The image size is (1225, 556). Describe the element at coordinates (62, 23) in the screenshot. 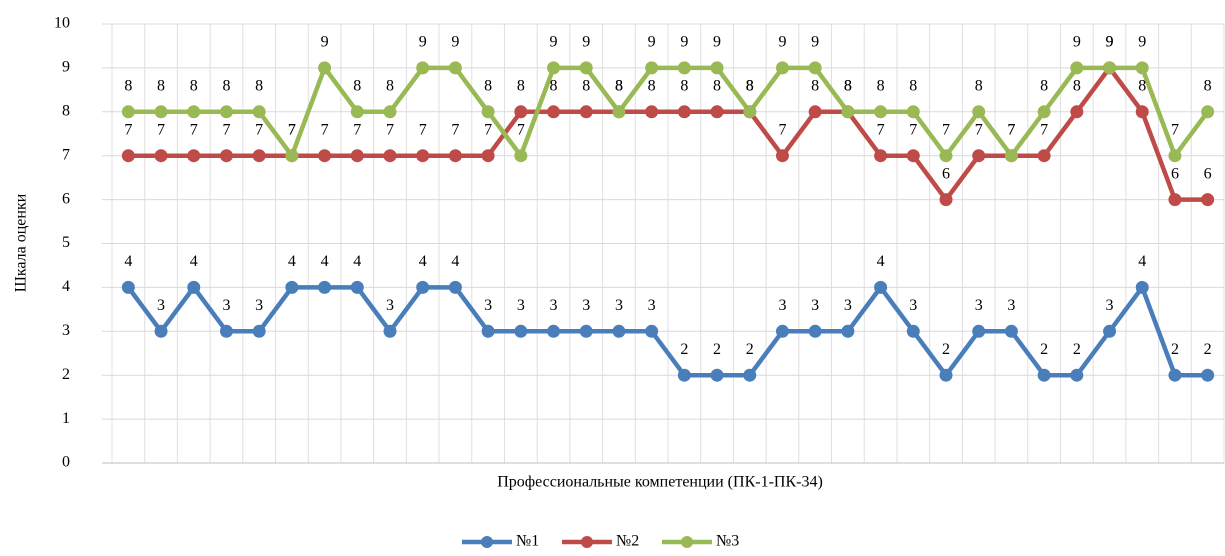

I see `y-tick-label: 10` at that location.